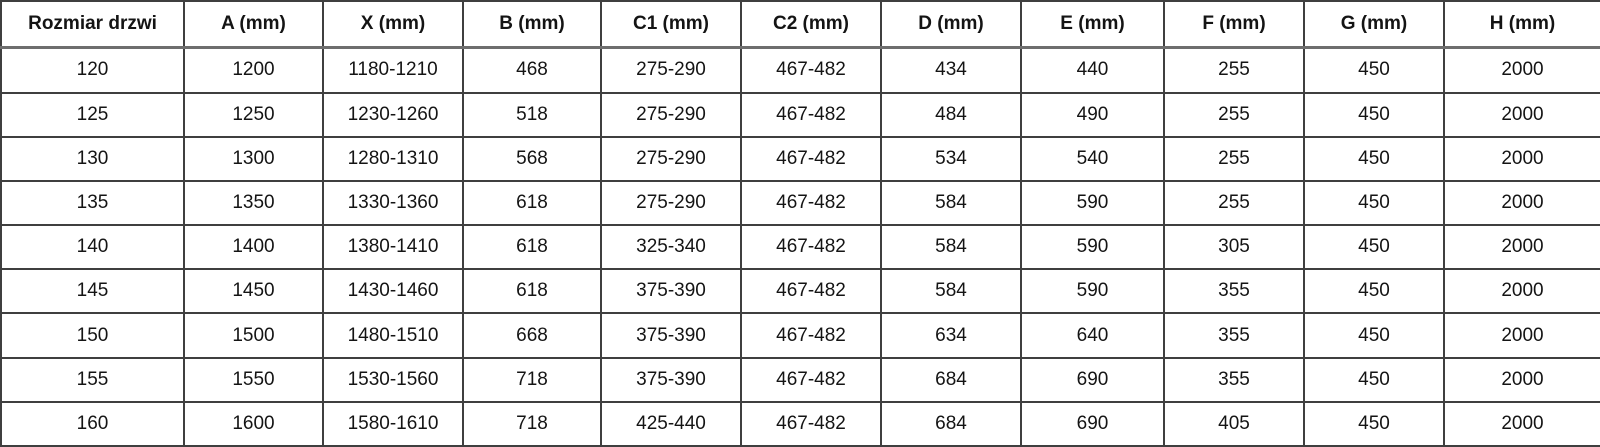  I want to click on table-cell: 1230-1260, so click(393, 114).